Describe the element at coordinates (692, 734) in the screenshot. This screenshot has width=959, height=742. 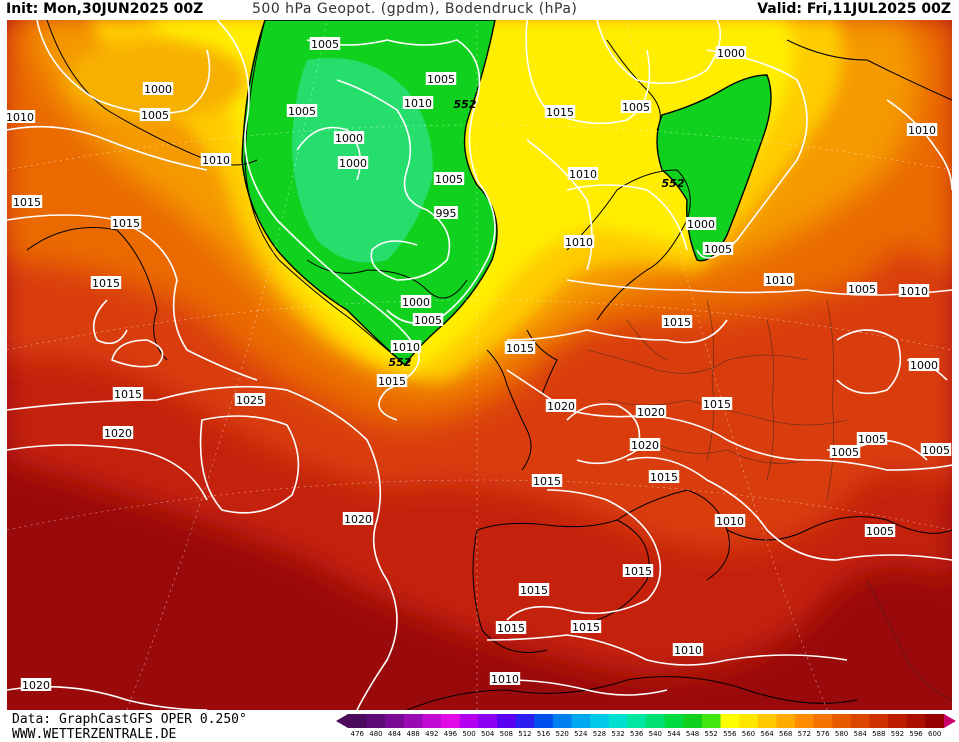
I see `legend-tick-label: 548` at that location.